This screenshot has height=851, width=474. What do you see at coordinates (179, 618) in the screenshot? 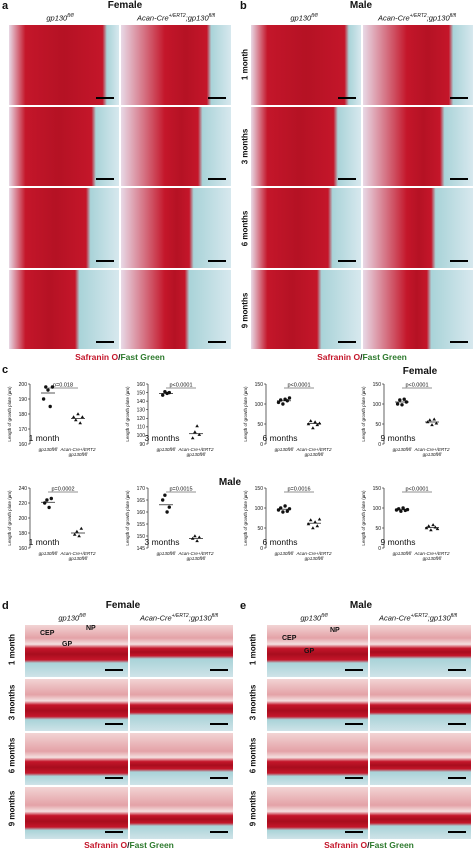
I see `panel-d-col2-header: Acan-Cre+/ERT2;gp130fl/fl` at bounding box center [179, 618].